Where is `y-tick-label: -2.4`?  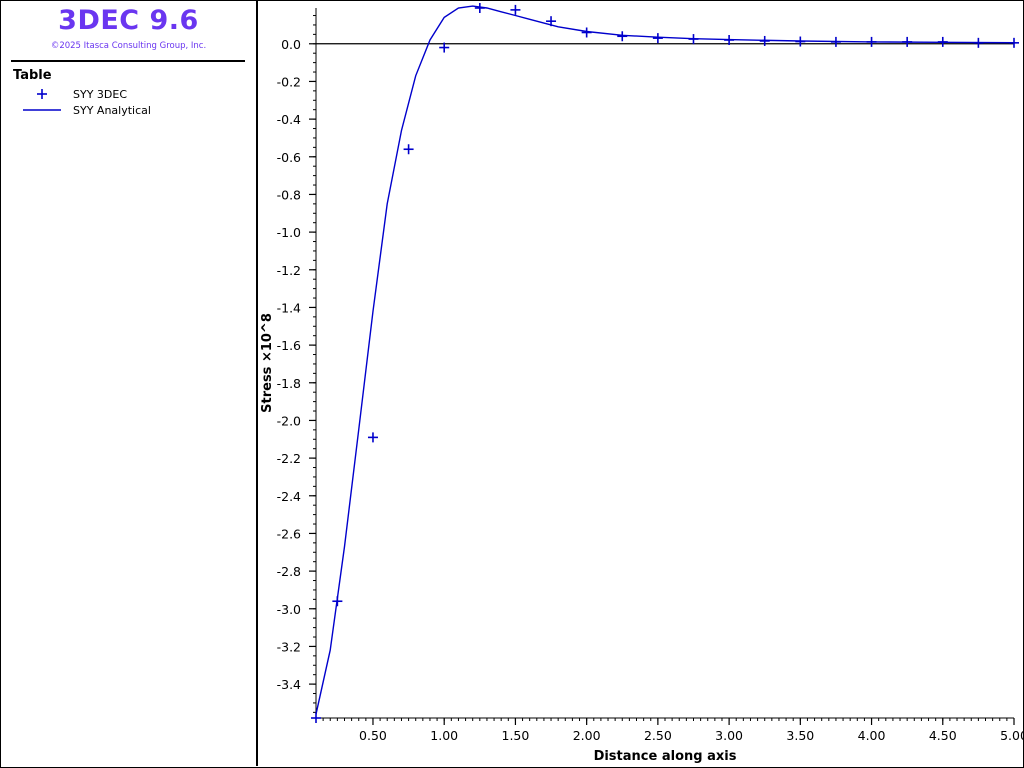 y-tick-label: -2.4 is located at coordinates (289, 496).